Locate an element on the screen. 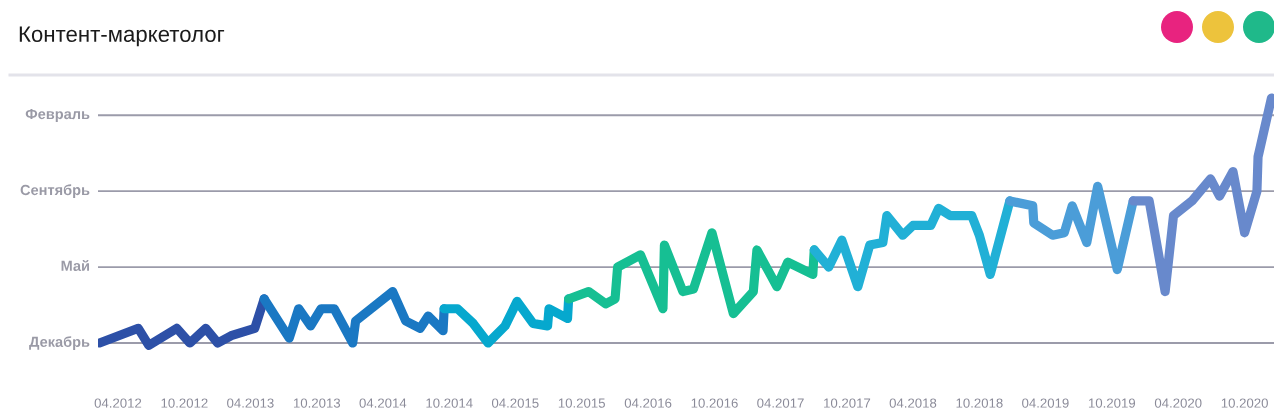 This screenshot has width=1274, height=417. x-tick-label: 10.2018 is located at coordinates (979, 403).